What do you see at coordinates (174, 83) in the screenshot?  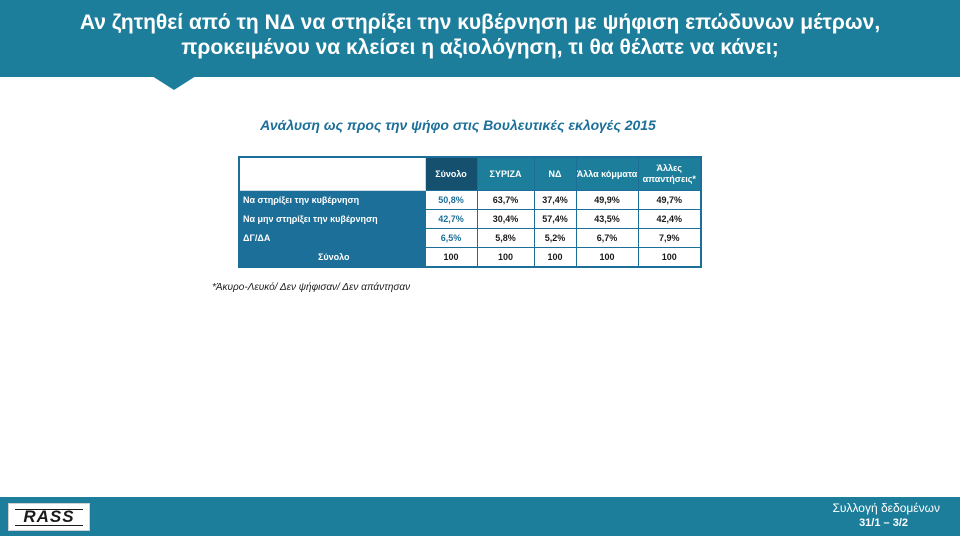 I see `header-pointer` at bounding box center [174, 83].